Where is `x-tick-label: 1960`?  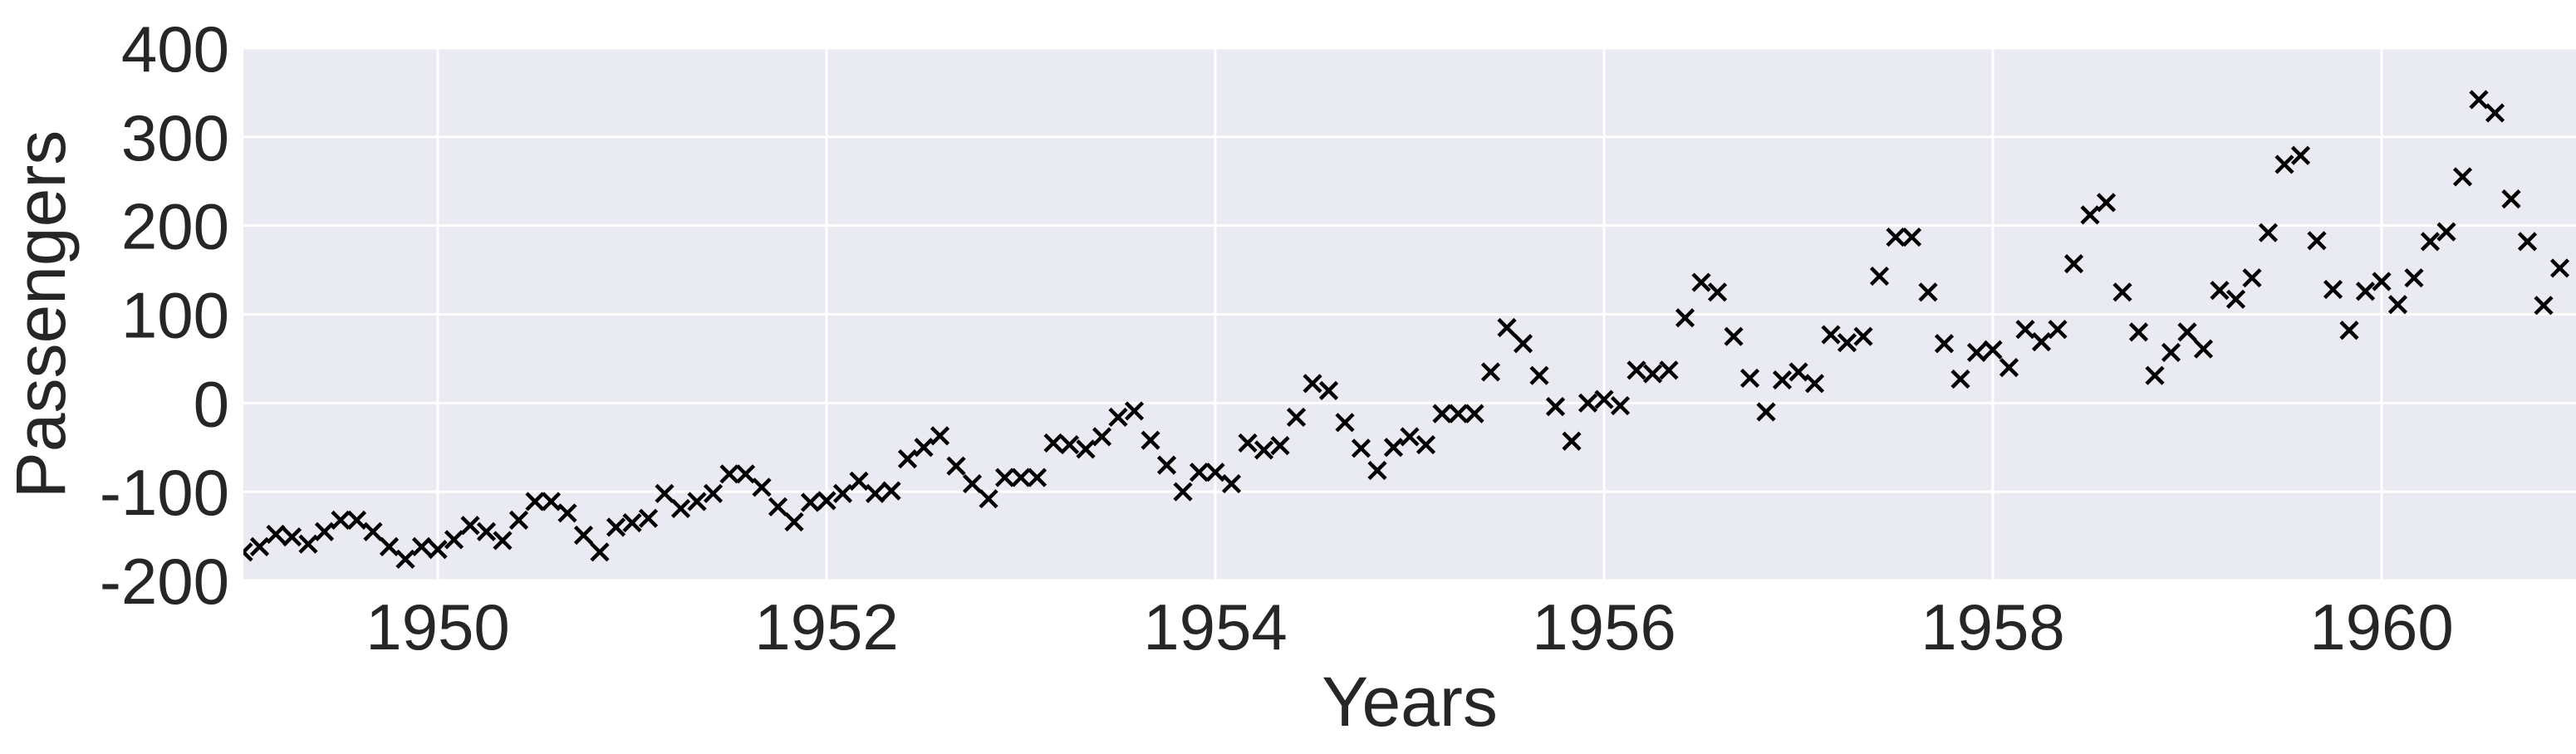
x-tick-label: 1960 is located at coordinates (2381, 626).